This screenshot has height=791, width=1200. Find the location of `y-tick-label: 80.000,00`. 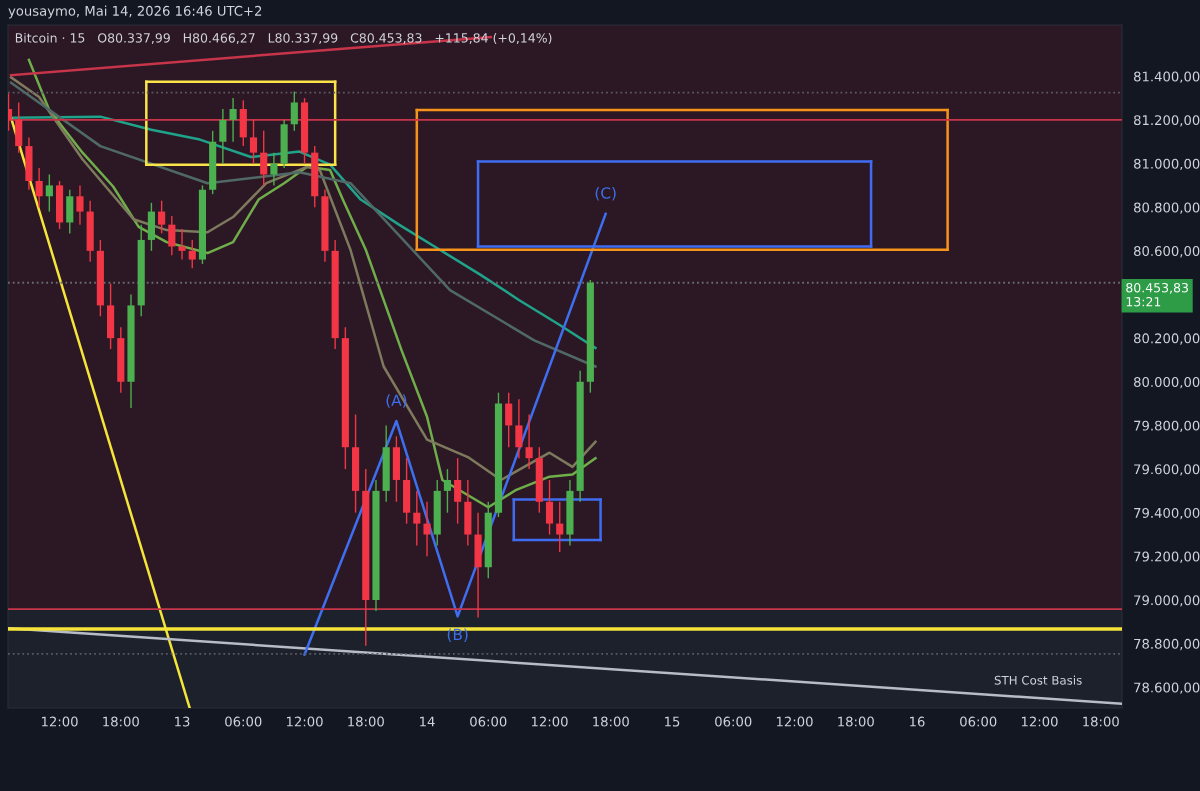

y-tick-label: 80.000,00 is located at coordinates (1167, 382).